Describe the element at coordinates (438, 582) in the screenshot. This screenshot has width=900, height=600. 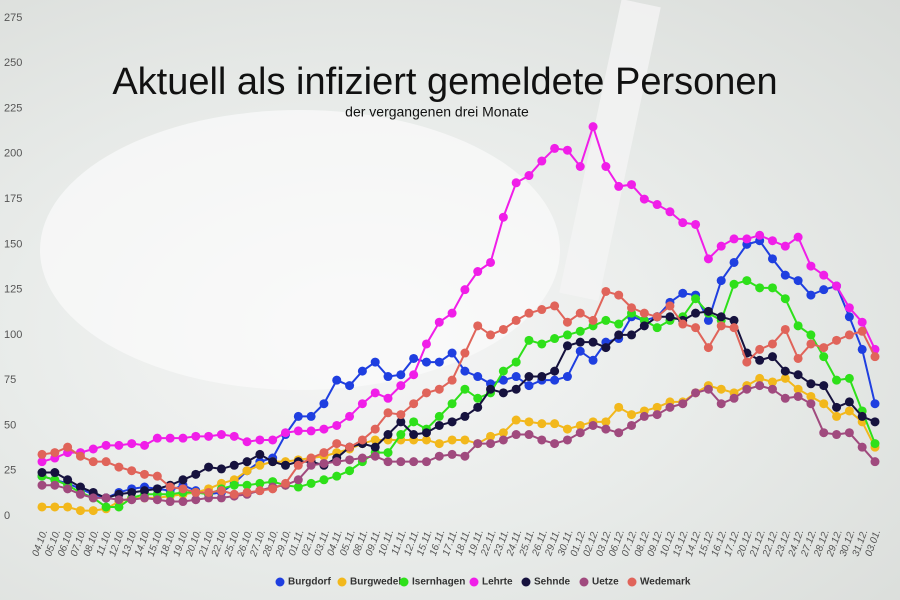
I see `legend-label: Isernhagen` at that location.